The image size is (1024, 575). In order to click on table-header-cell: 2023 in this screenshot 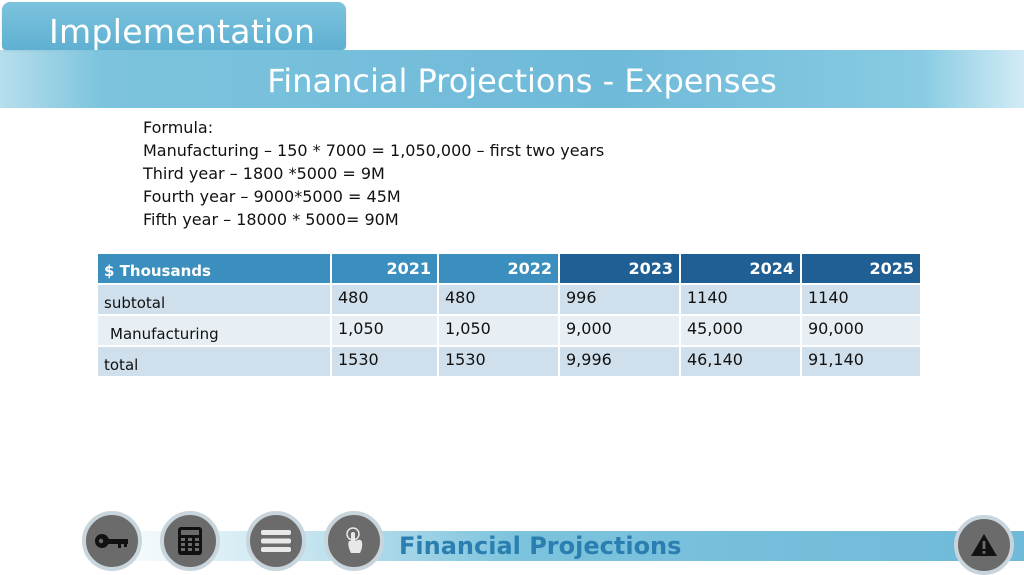, I will do `click(619, 268)`.